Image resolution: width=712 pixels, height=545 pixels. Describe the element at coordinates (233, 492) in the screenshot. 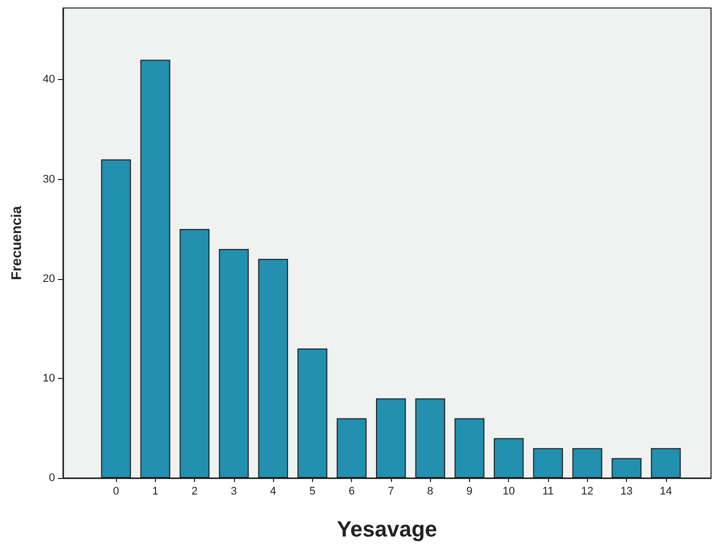

I see `x-tick-label: 3` at that location.